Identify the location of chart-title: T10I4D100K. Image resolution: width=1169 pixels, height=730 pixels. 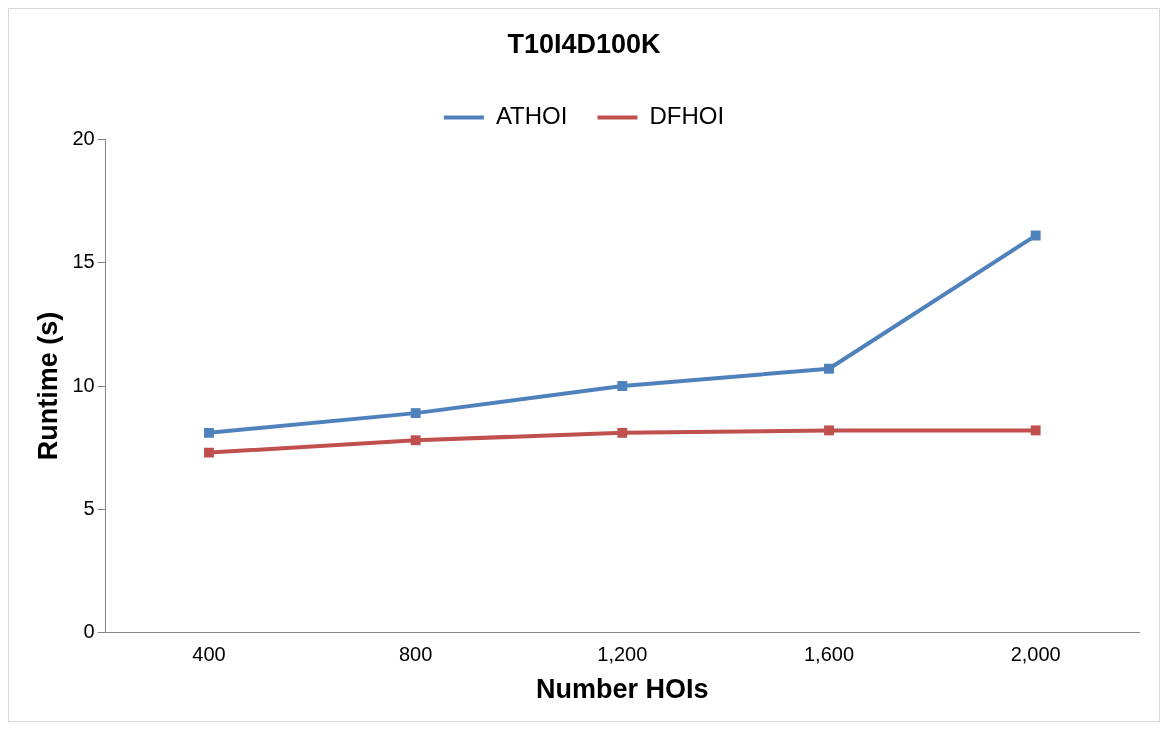
(584, 43).